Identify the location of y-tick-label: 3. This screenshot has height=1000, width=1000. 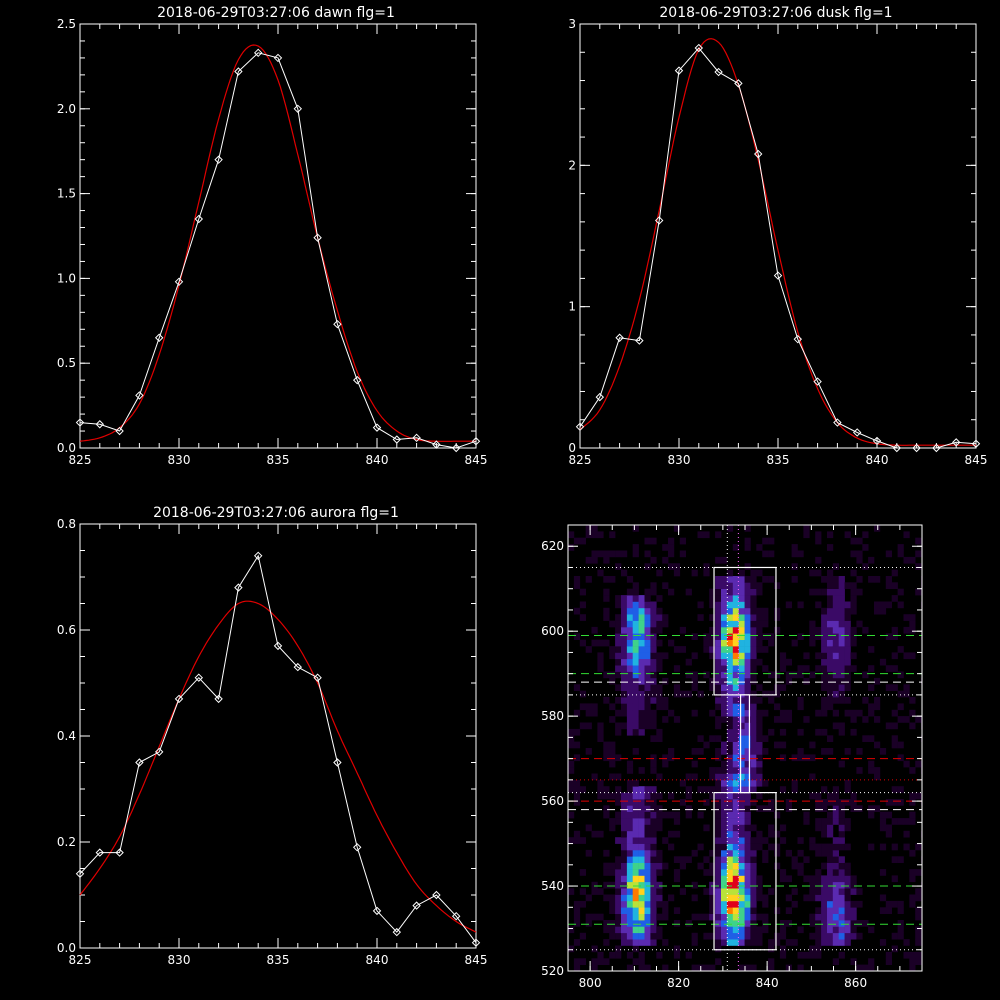
(572, 24).